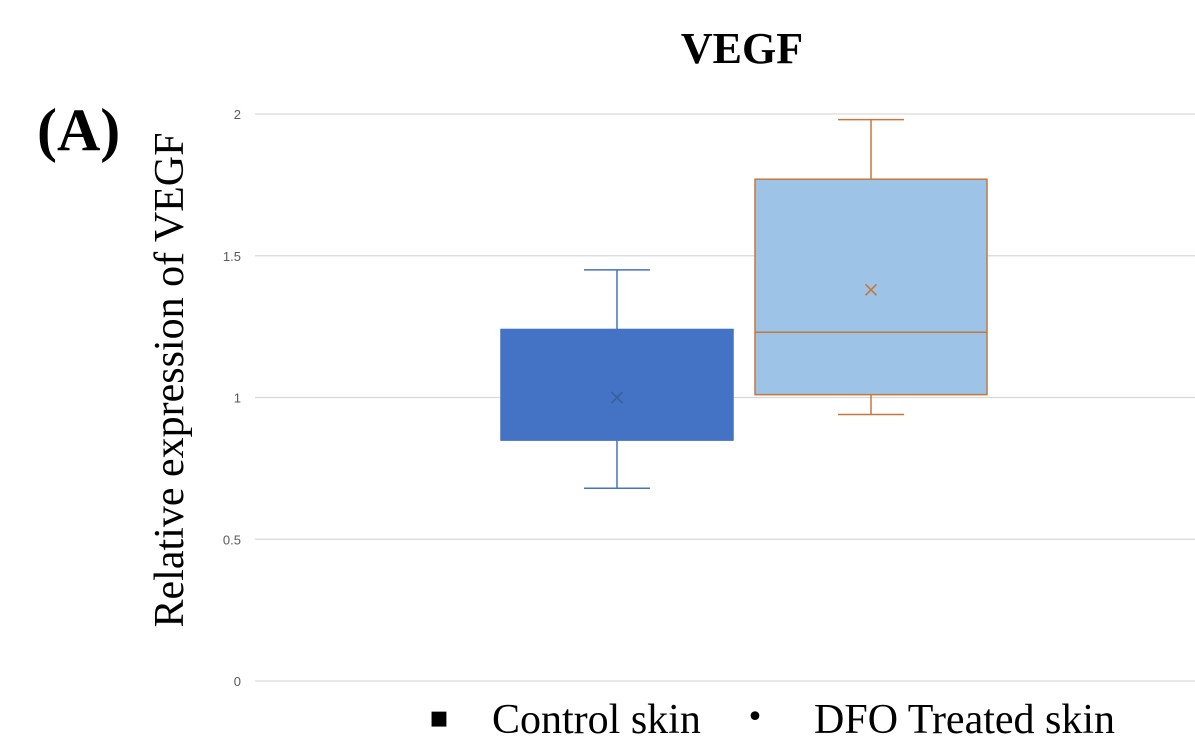 Image resolution: width=1195 pixels, height=742 pixels. What do you see at coordinates (772, 719) in the screenshot?
I see `legend: ▪ Control skin • DFO Treated skin` at bounding box center [772, 719].